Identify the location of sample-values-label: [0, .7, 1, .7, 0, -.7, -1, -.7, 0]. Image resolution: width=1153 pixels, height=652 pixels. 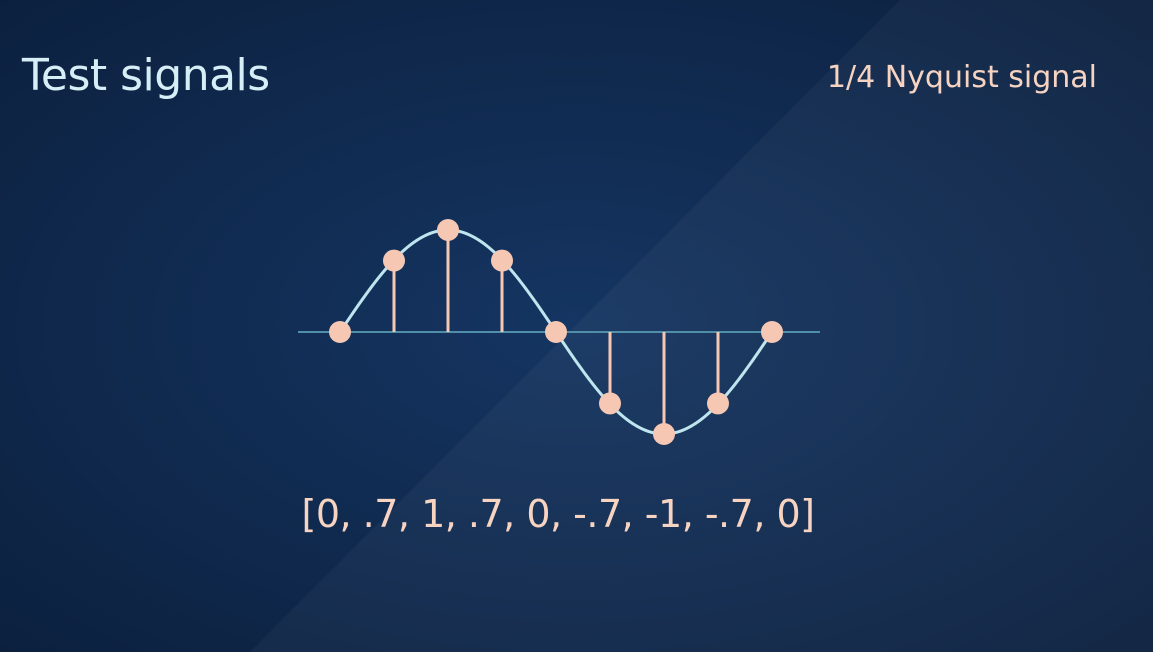
(558, 514).